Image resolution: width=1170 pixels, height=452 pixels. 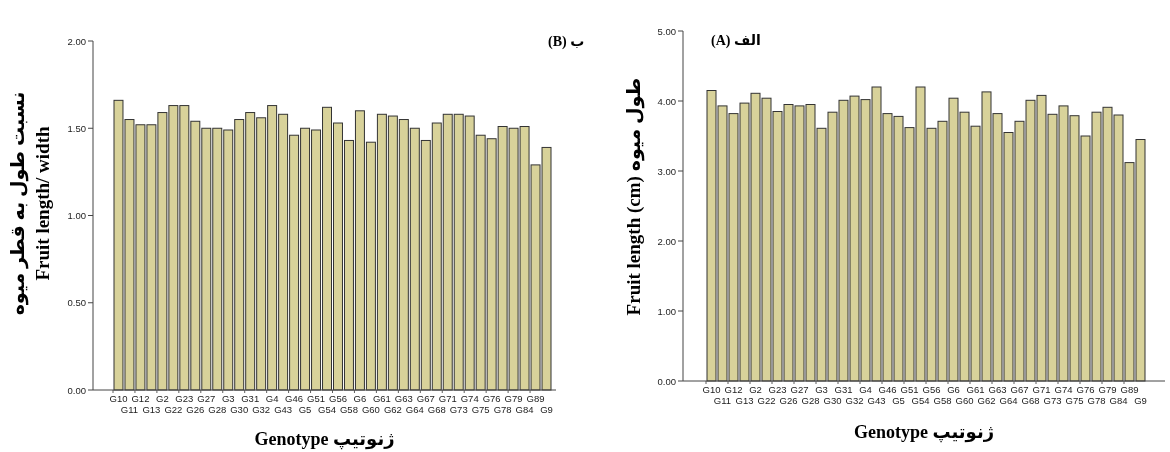 I want to click on chart-title: ب (B), so click(x=566, y=42).